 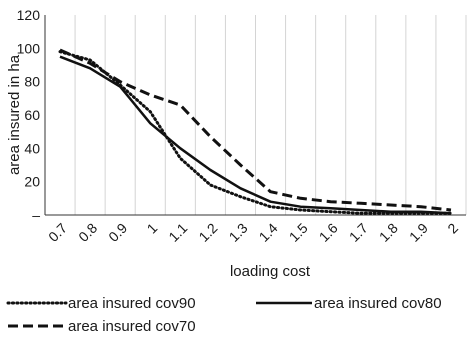 What do you see at coordinates (378, 303) in the screenshot?
I see `legend-label-2: area insured cov80` at bounding box center [378, 303].